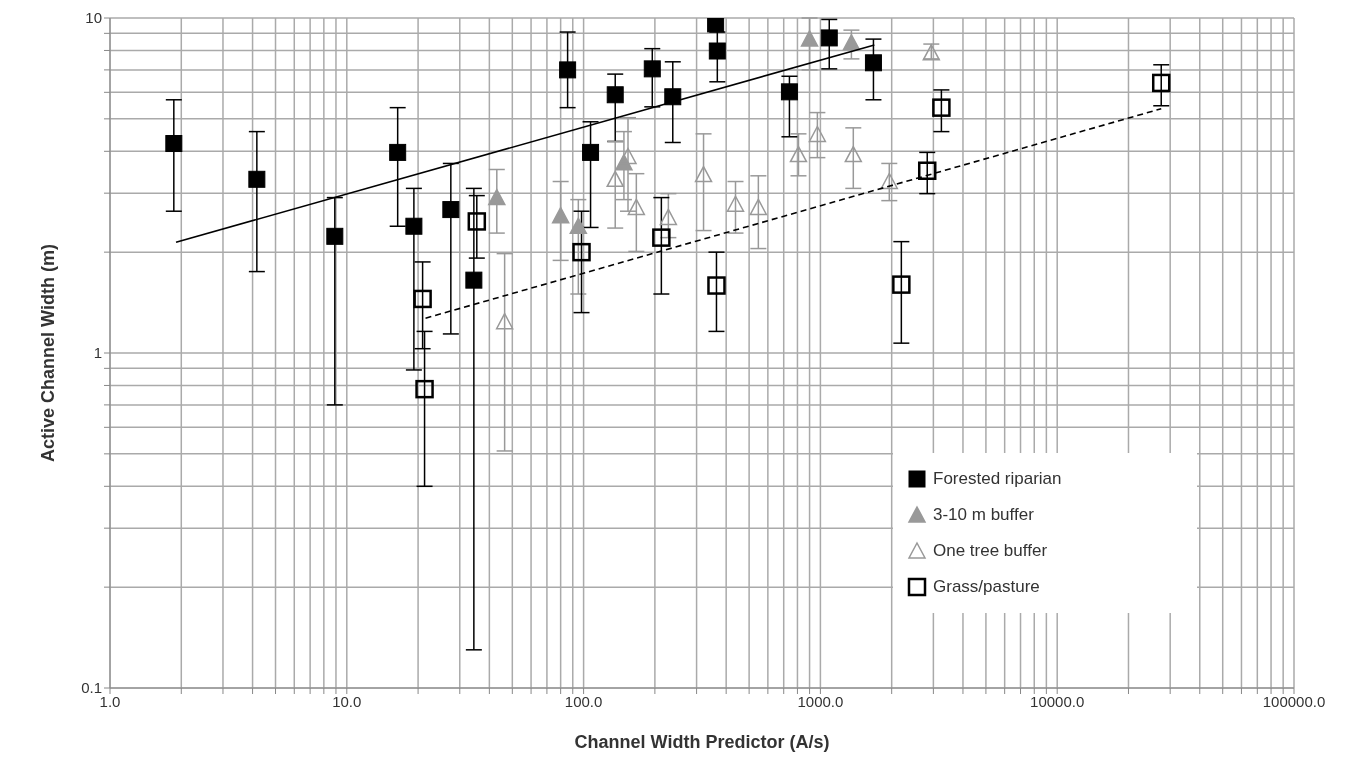  I want to click on x-tick-label: 10.0, so click(347, 701).